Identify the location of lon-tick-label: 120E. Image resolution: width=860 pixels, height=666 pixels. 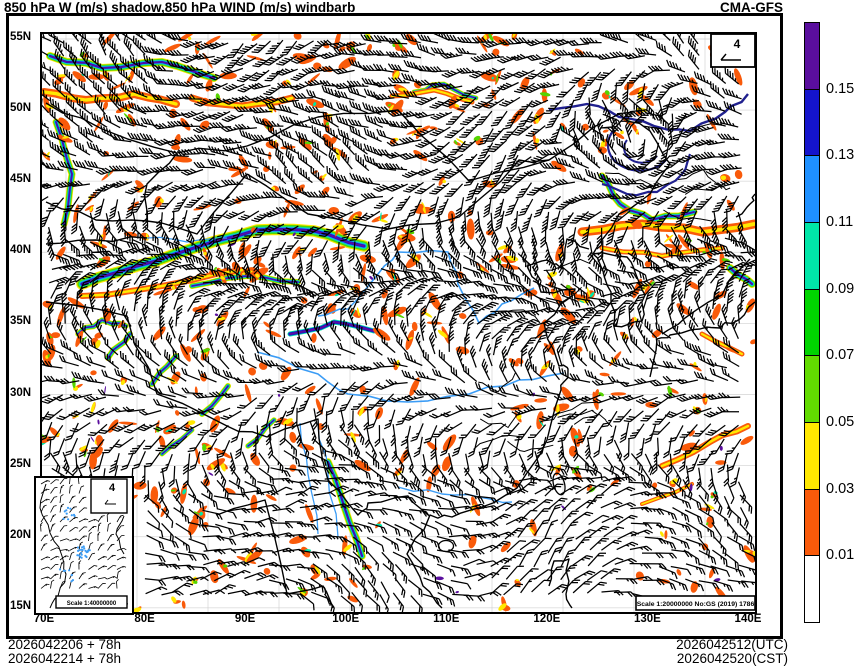
(546, 619).